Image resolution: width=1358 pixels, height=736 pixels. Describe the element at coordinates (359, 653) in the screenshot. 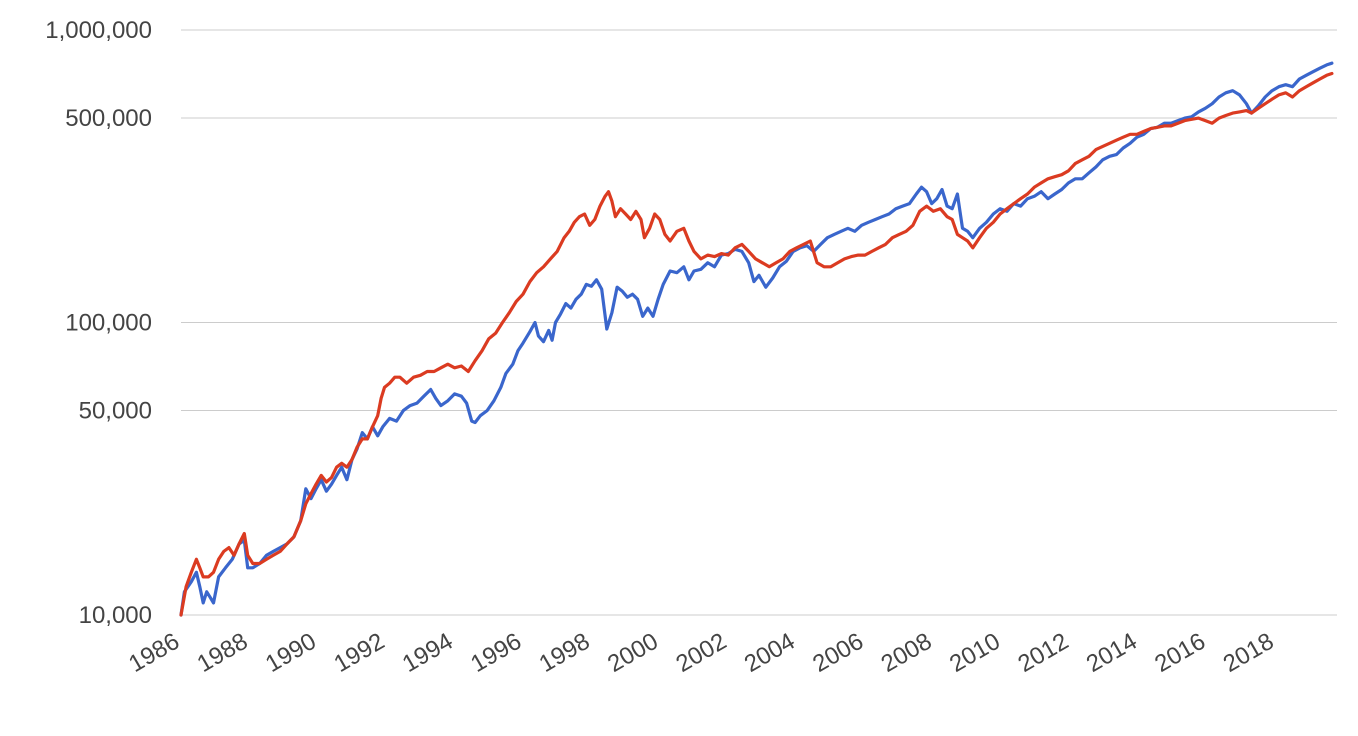

I see `x-tick-label: 1992` at that location.